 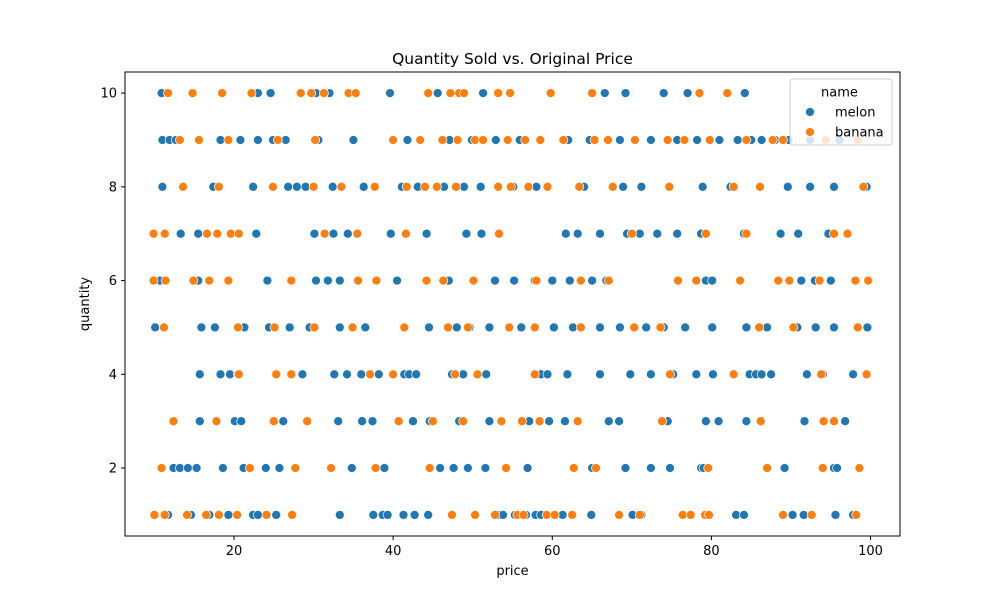 I want to click on legend-marker-banana, so click(x=810, y=132).